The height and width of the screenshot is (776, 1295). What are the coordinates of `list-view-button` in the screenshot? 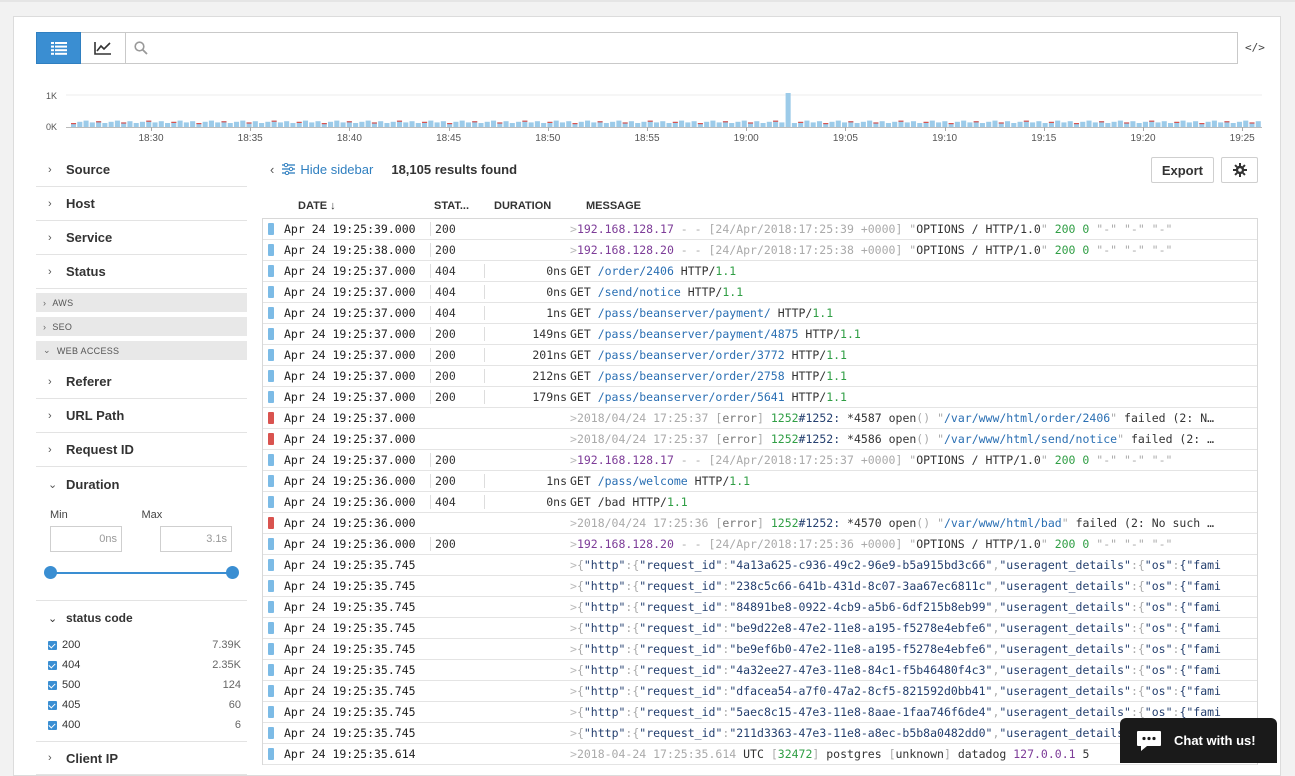 It's located at (58, 48).